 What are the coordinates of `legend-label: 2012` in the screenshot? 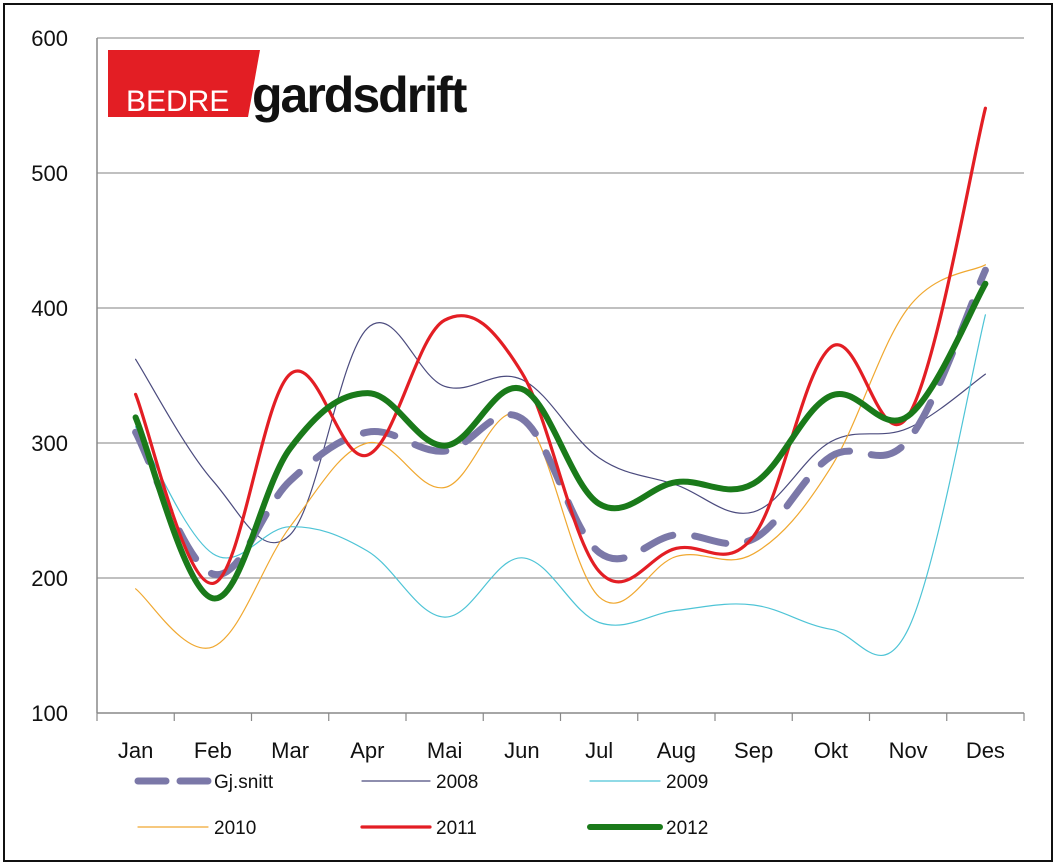 It's located at (687, 828).